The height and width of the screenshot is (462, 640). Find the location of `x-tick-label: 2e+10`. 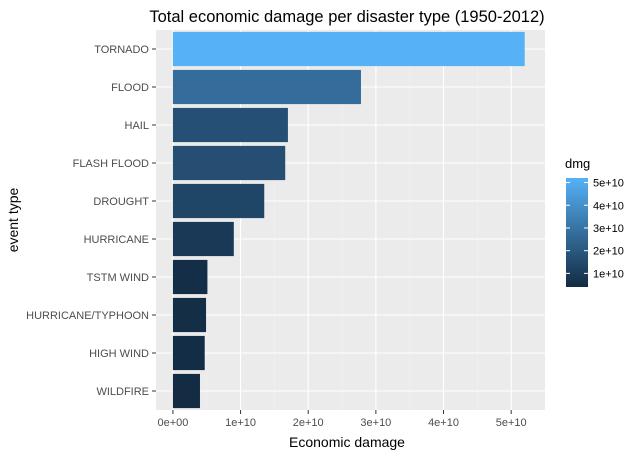

x-tick-label: 2e+10 is located at coordinates (308, 423).